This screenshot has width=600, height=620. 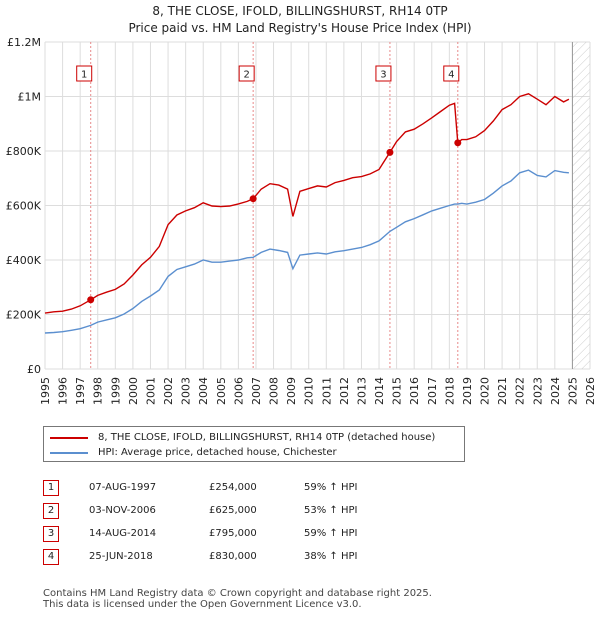 I want to click on sale-number-badge: 2, so click(x=51, y=510).